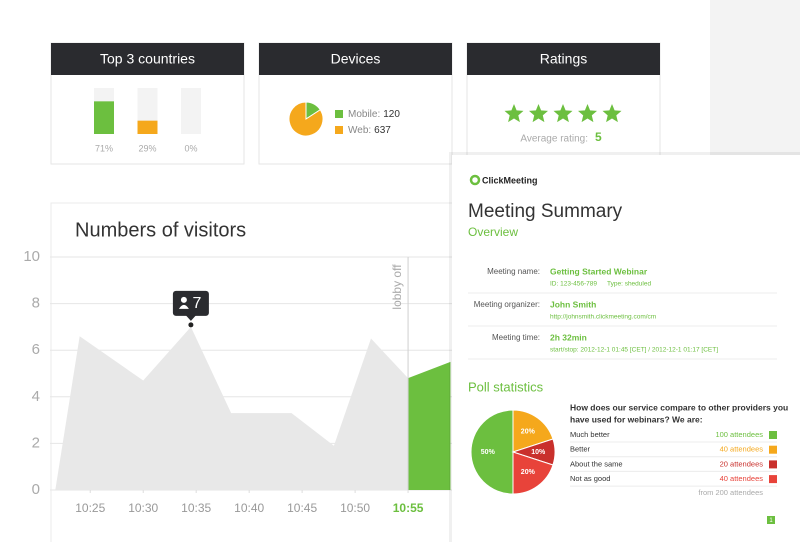 Image resolution: width=800 pixels, height=542 pixels. I want to click on poll-title: Poll statistics, so click(506, 386).